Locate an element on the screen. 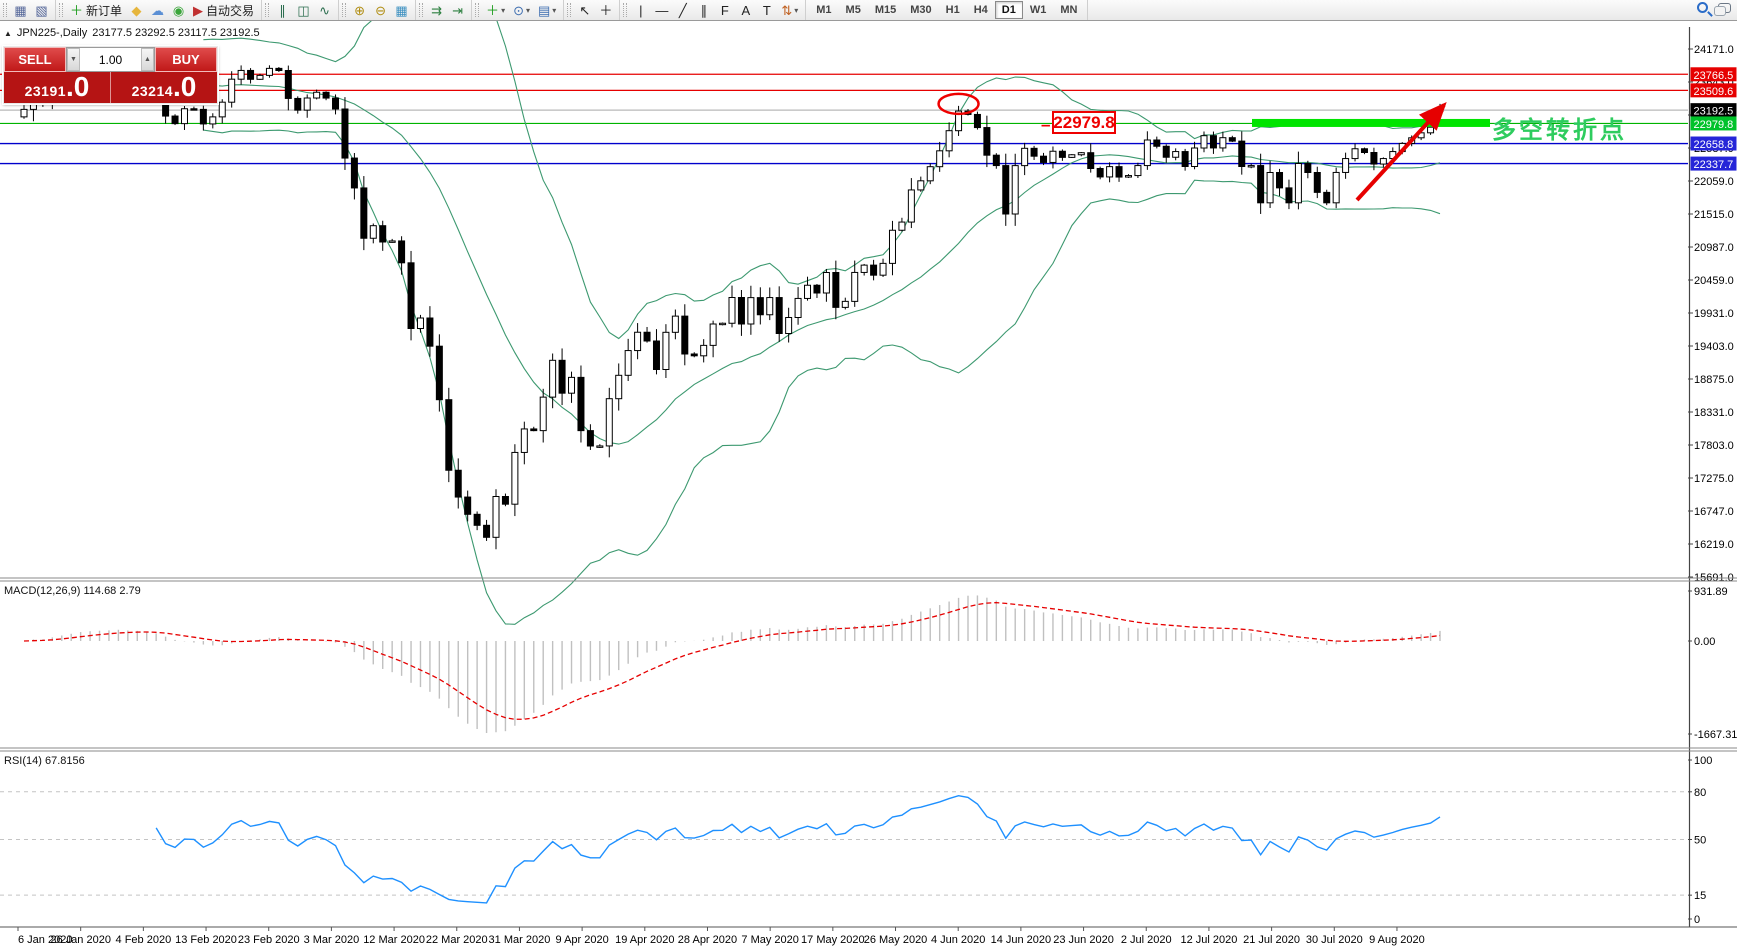 The width and height of the screenshot is (1737, 946). periods-button: ⊙ ▾ is located at coordinates (521, 10).